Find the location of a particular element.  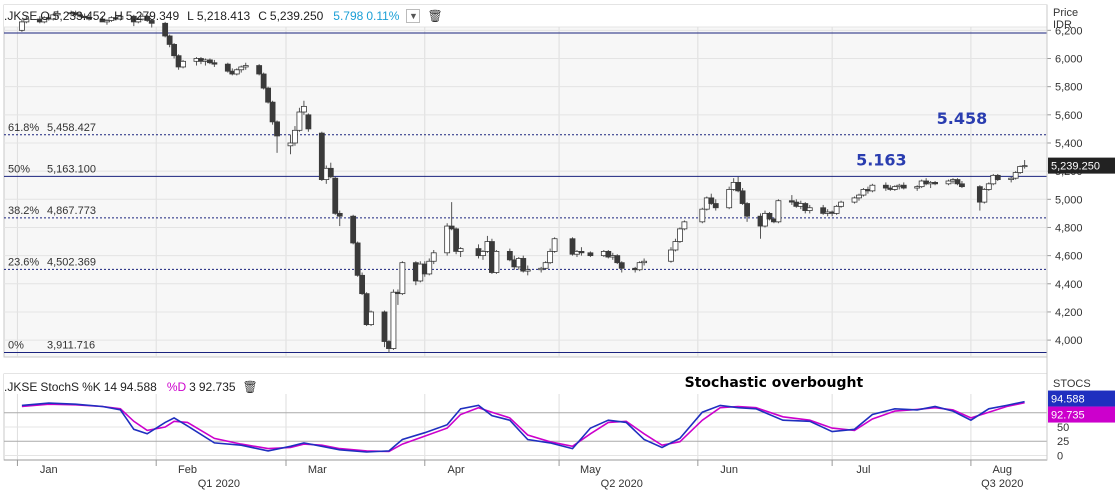

price-tick-label: 4,600 is located at coordinates (1069, 257).